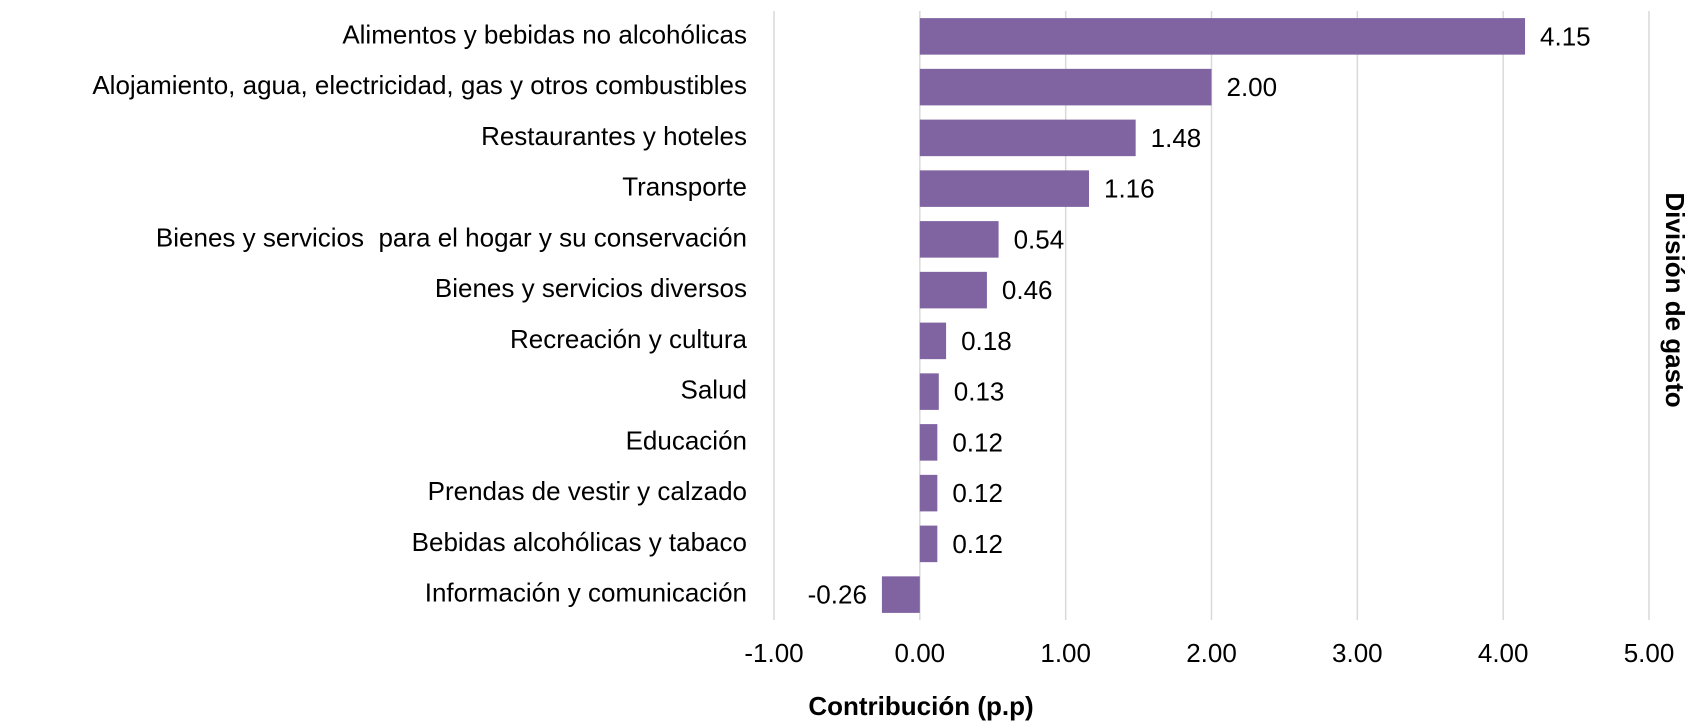  Describe the element at coordinates (544, 34) in the screenshot. I see `y-tick-label: Alimentos y bebidas no alcohólicas` at that location.